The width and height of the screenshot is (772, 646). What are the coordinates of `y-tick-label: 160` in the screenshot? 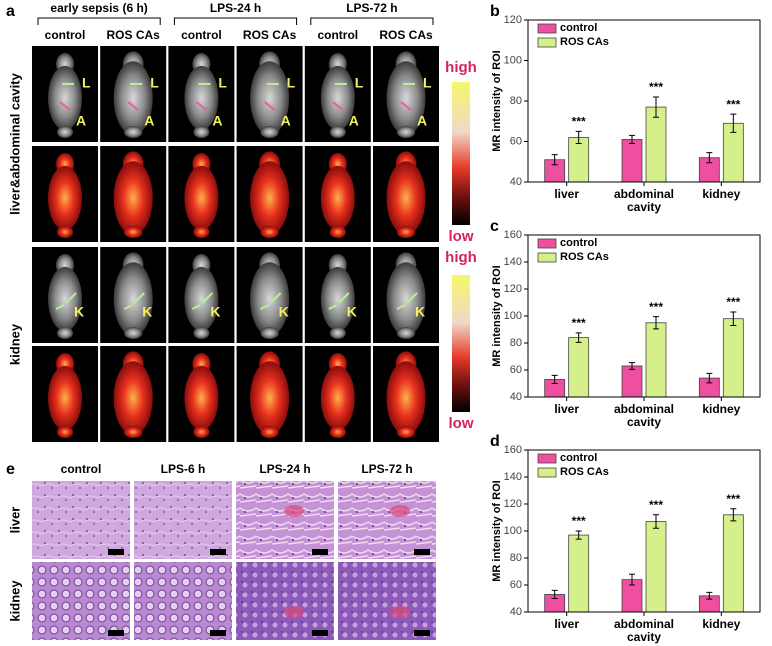 It's located at (513, 450).